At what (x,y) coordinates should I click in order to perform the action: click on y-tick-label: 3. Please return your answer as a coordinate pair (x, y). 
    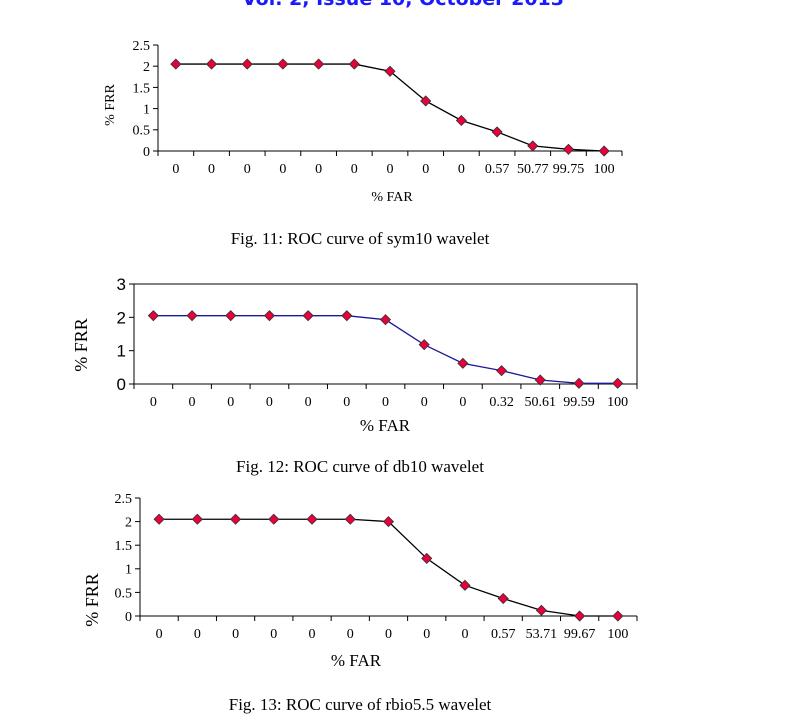
    Looking at the image, I should click on (121, 284).